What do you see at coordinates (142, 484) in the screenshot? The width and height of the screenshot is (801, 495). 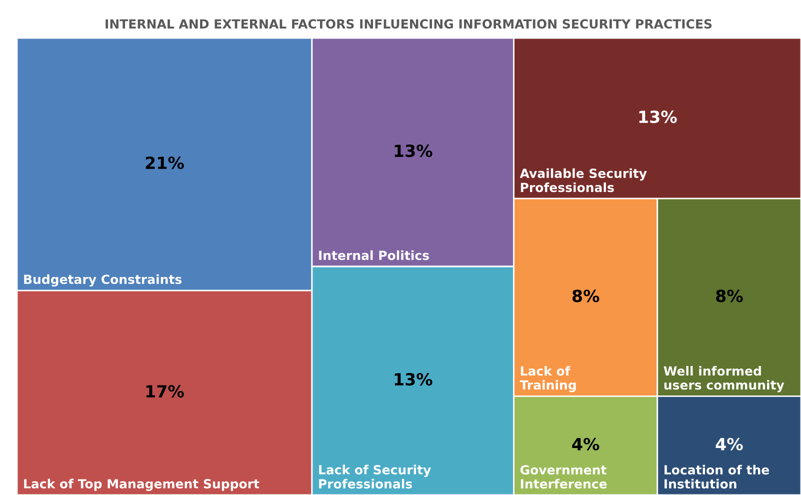 I see `category-label: Lack of Top Management Support` at bounding box center [142, 484].